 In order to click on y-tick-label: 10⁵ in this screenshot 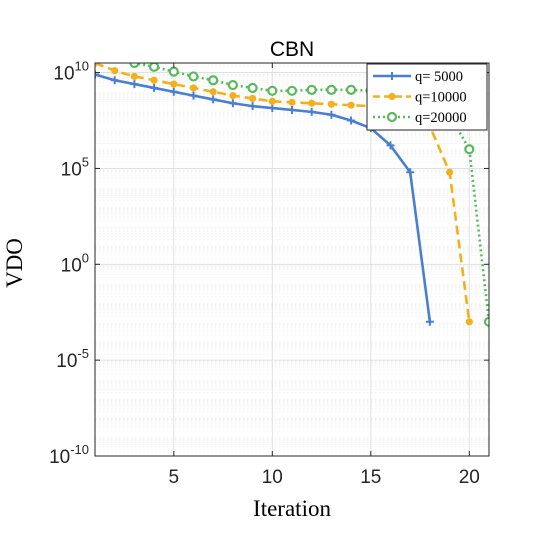, I will do `click(75, 167)`.